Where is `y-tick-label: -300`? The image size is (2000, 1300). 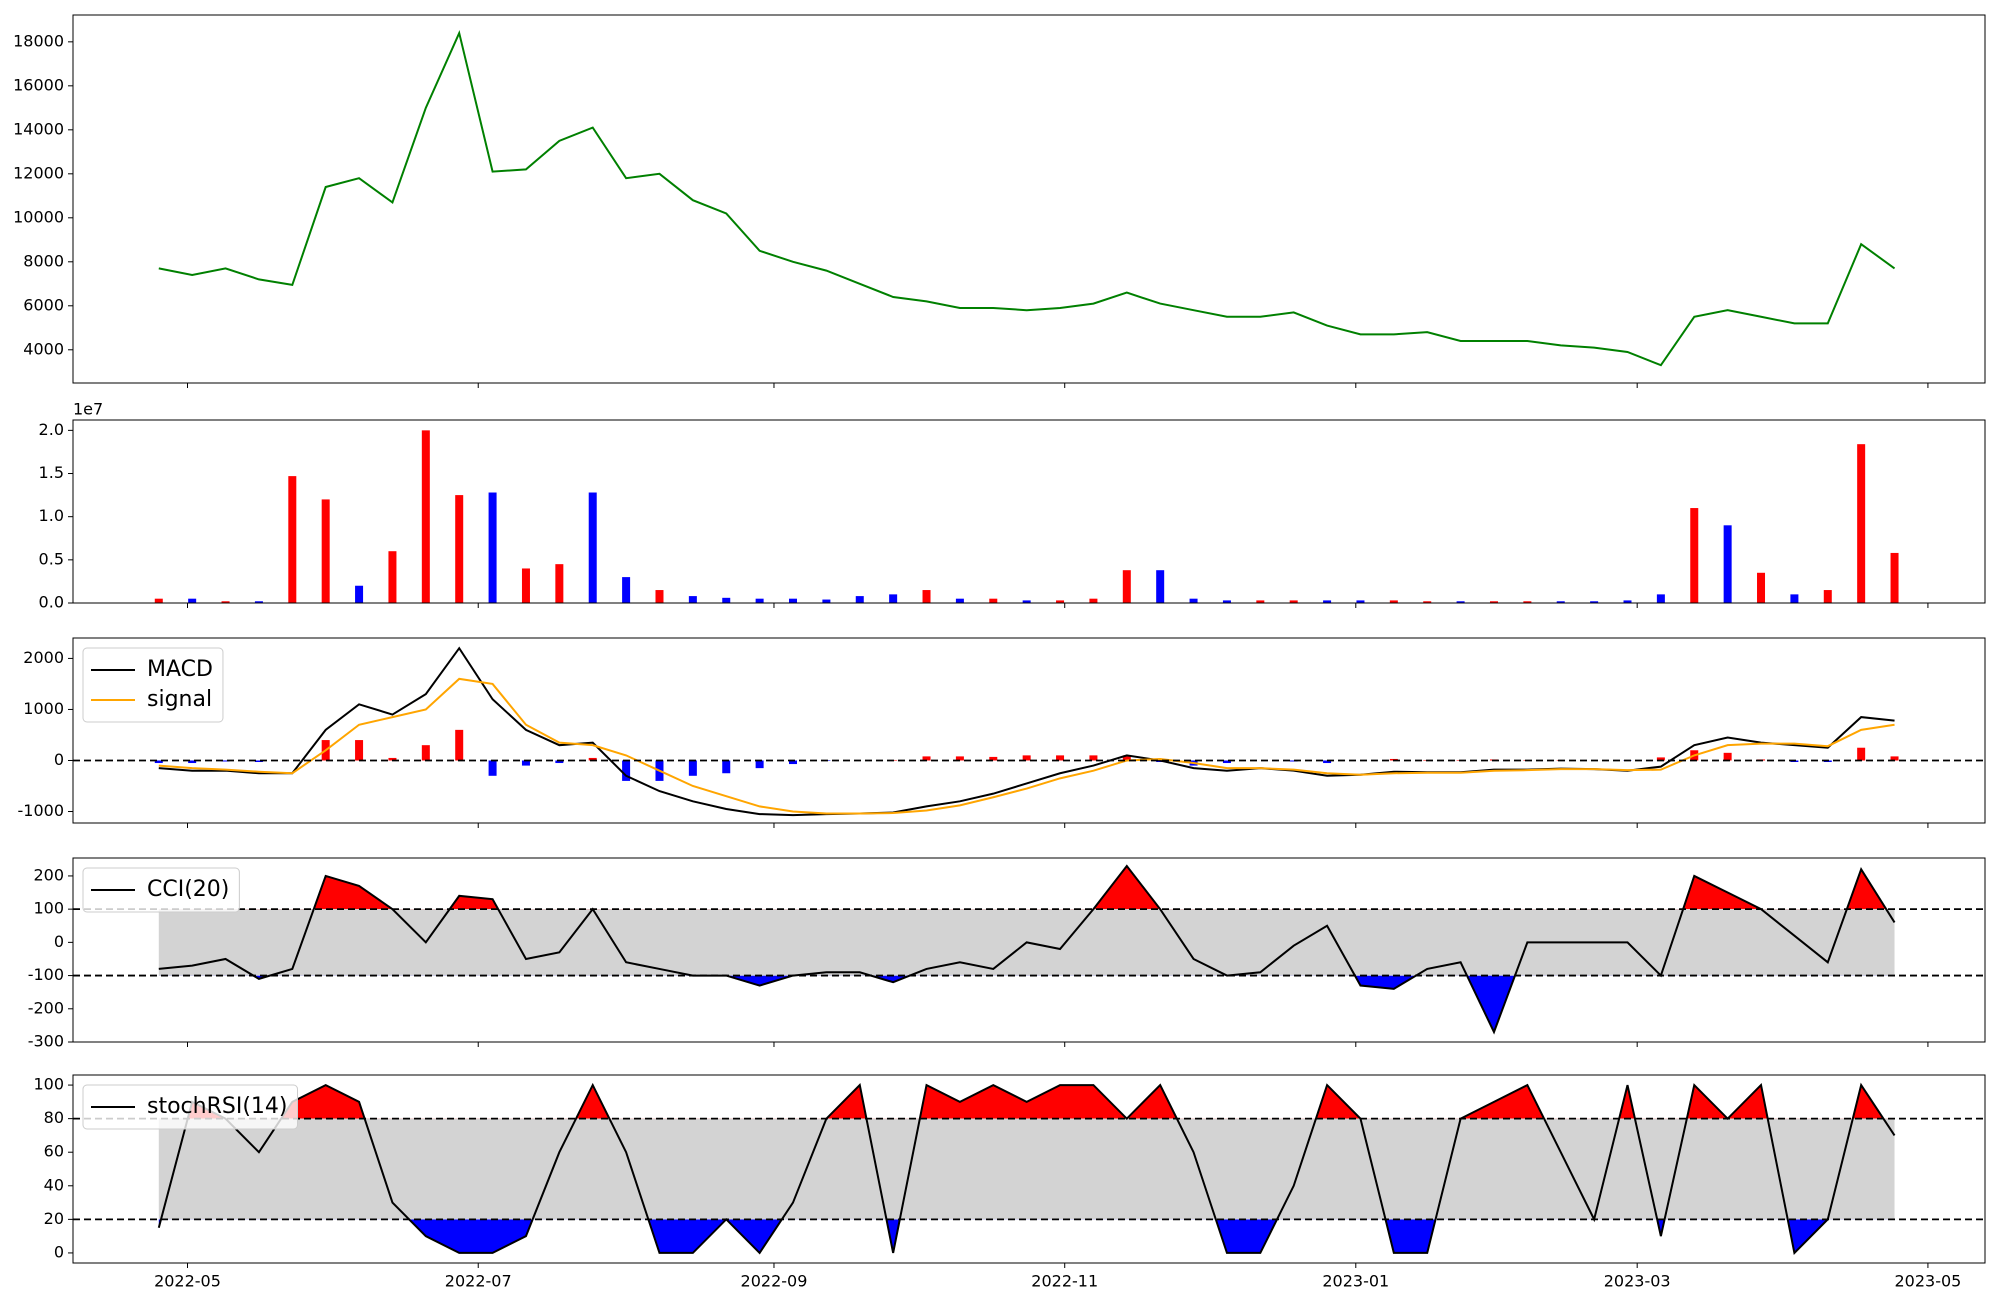
y-tick-label: -300 is located at coordinates (46, 1041).